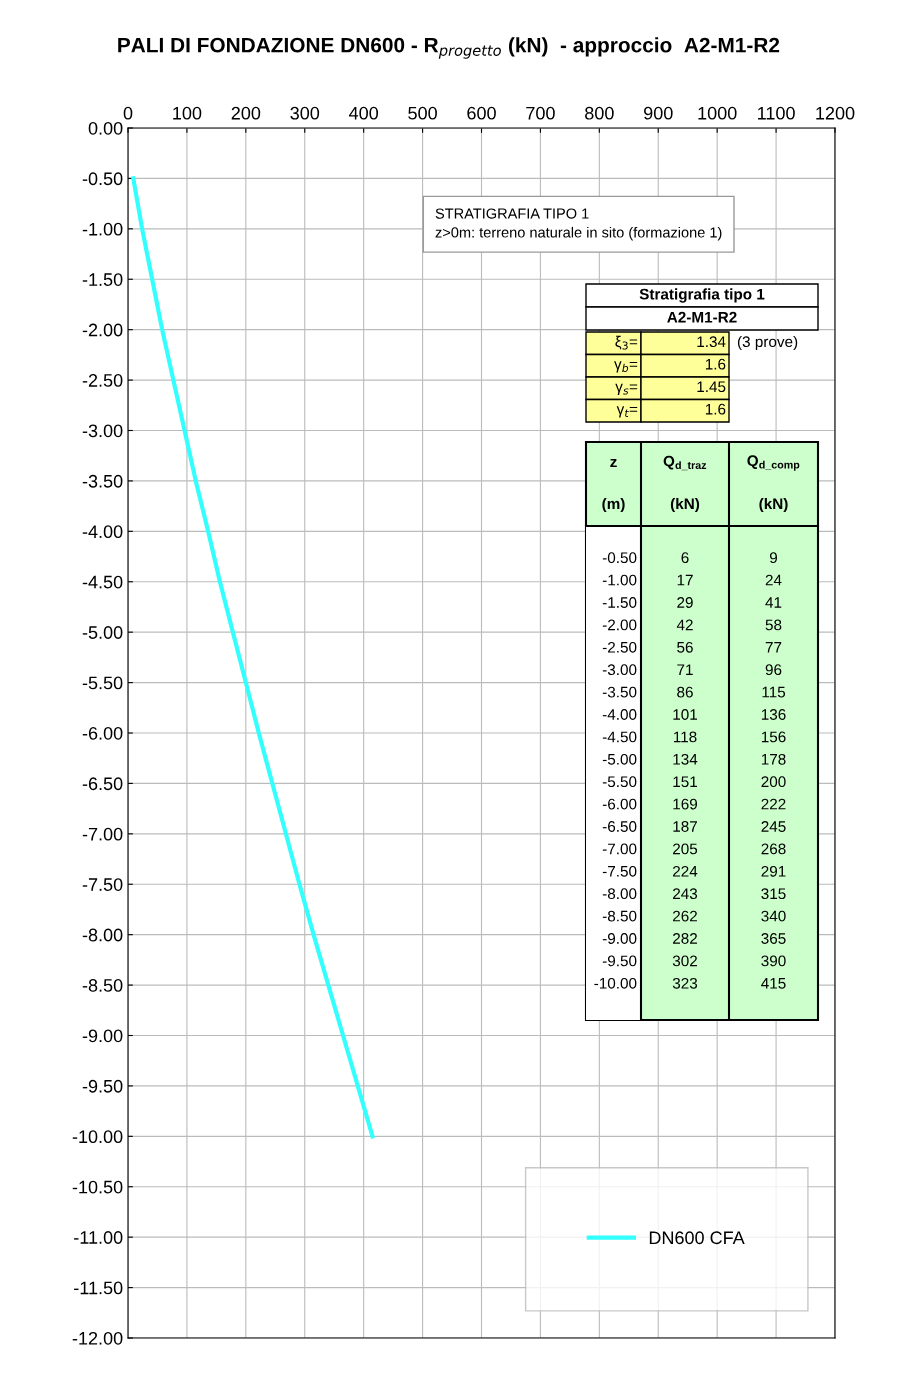 This screenshot has width=897, height=1398. Describe the element at coordinates (692, 602) in the screenshot. I see `text: -1.50 29 41` at that location.